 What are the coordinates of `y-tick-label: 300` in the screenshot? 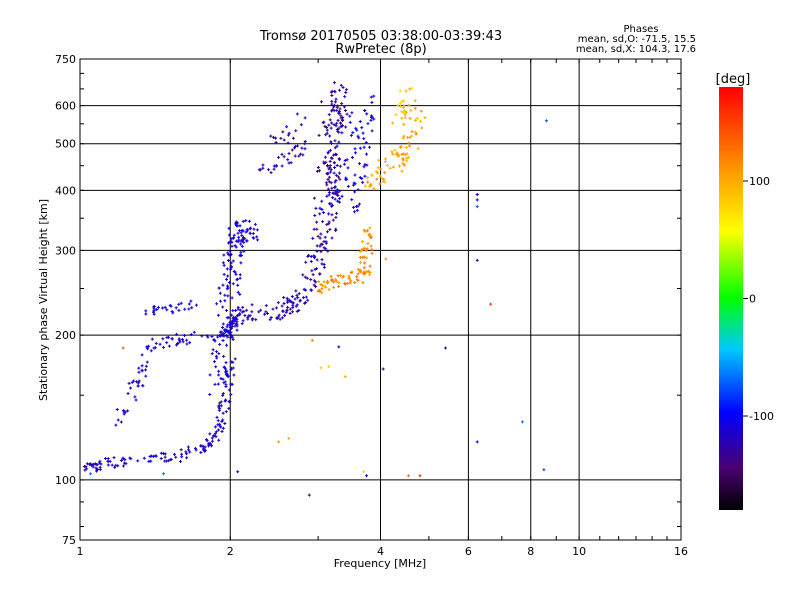 It's located at (65, 250).